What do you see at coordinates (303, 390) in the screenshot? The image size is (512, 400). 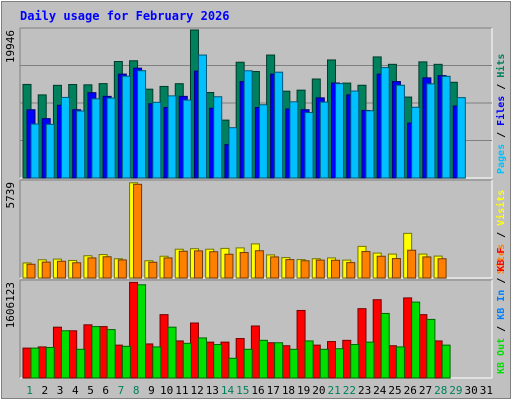 I see `x-tick-label-day-19: 19` at bounding box center [303, 390].